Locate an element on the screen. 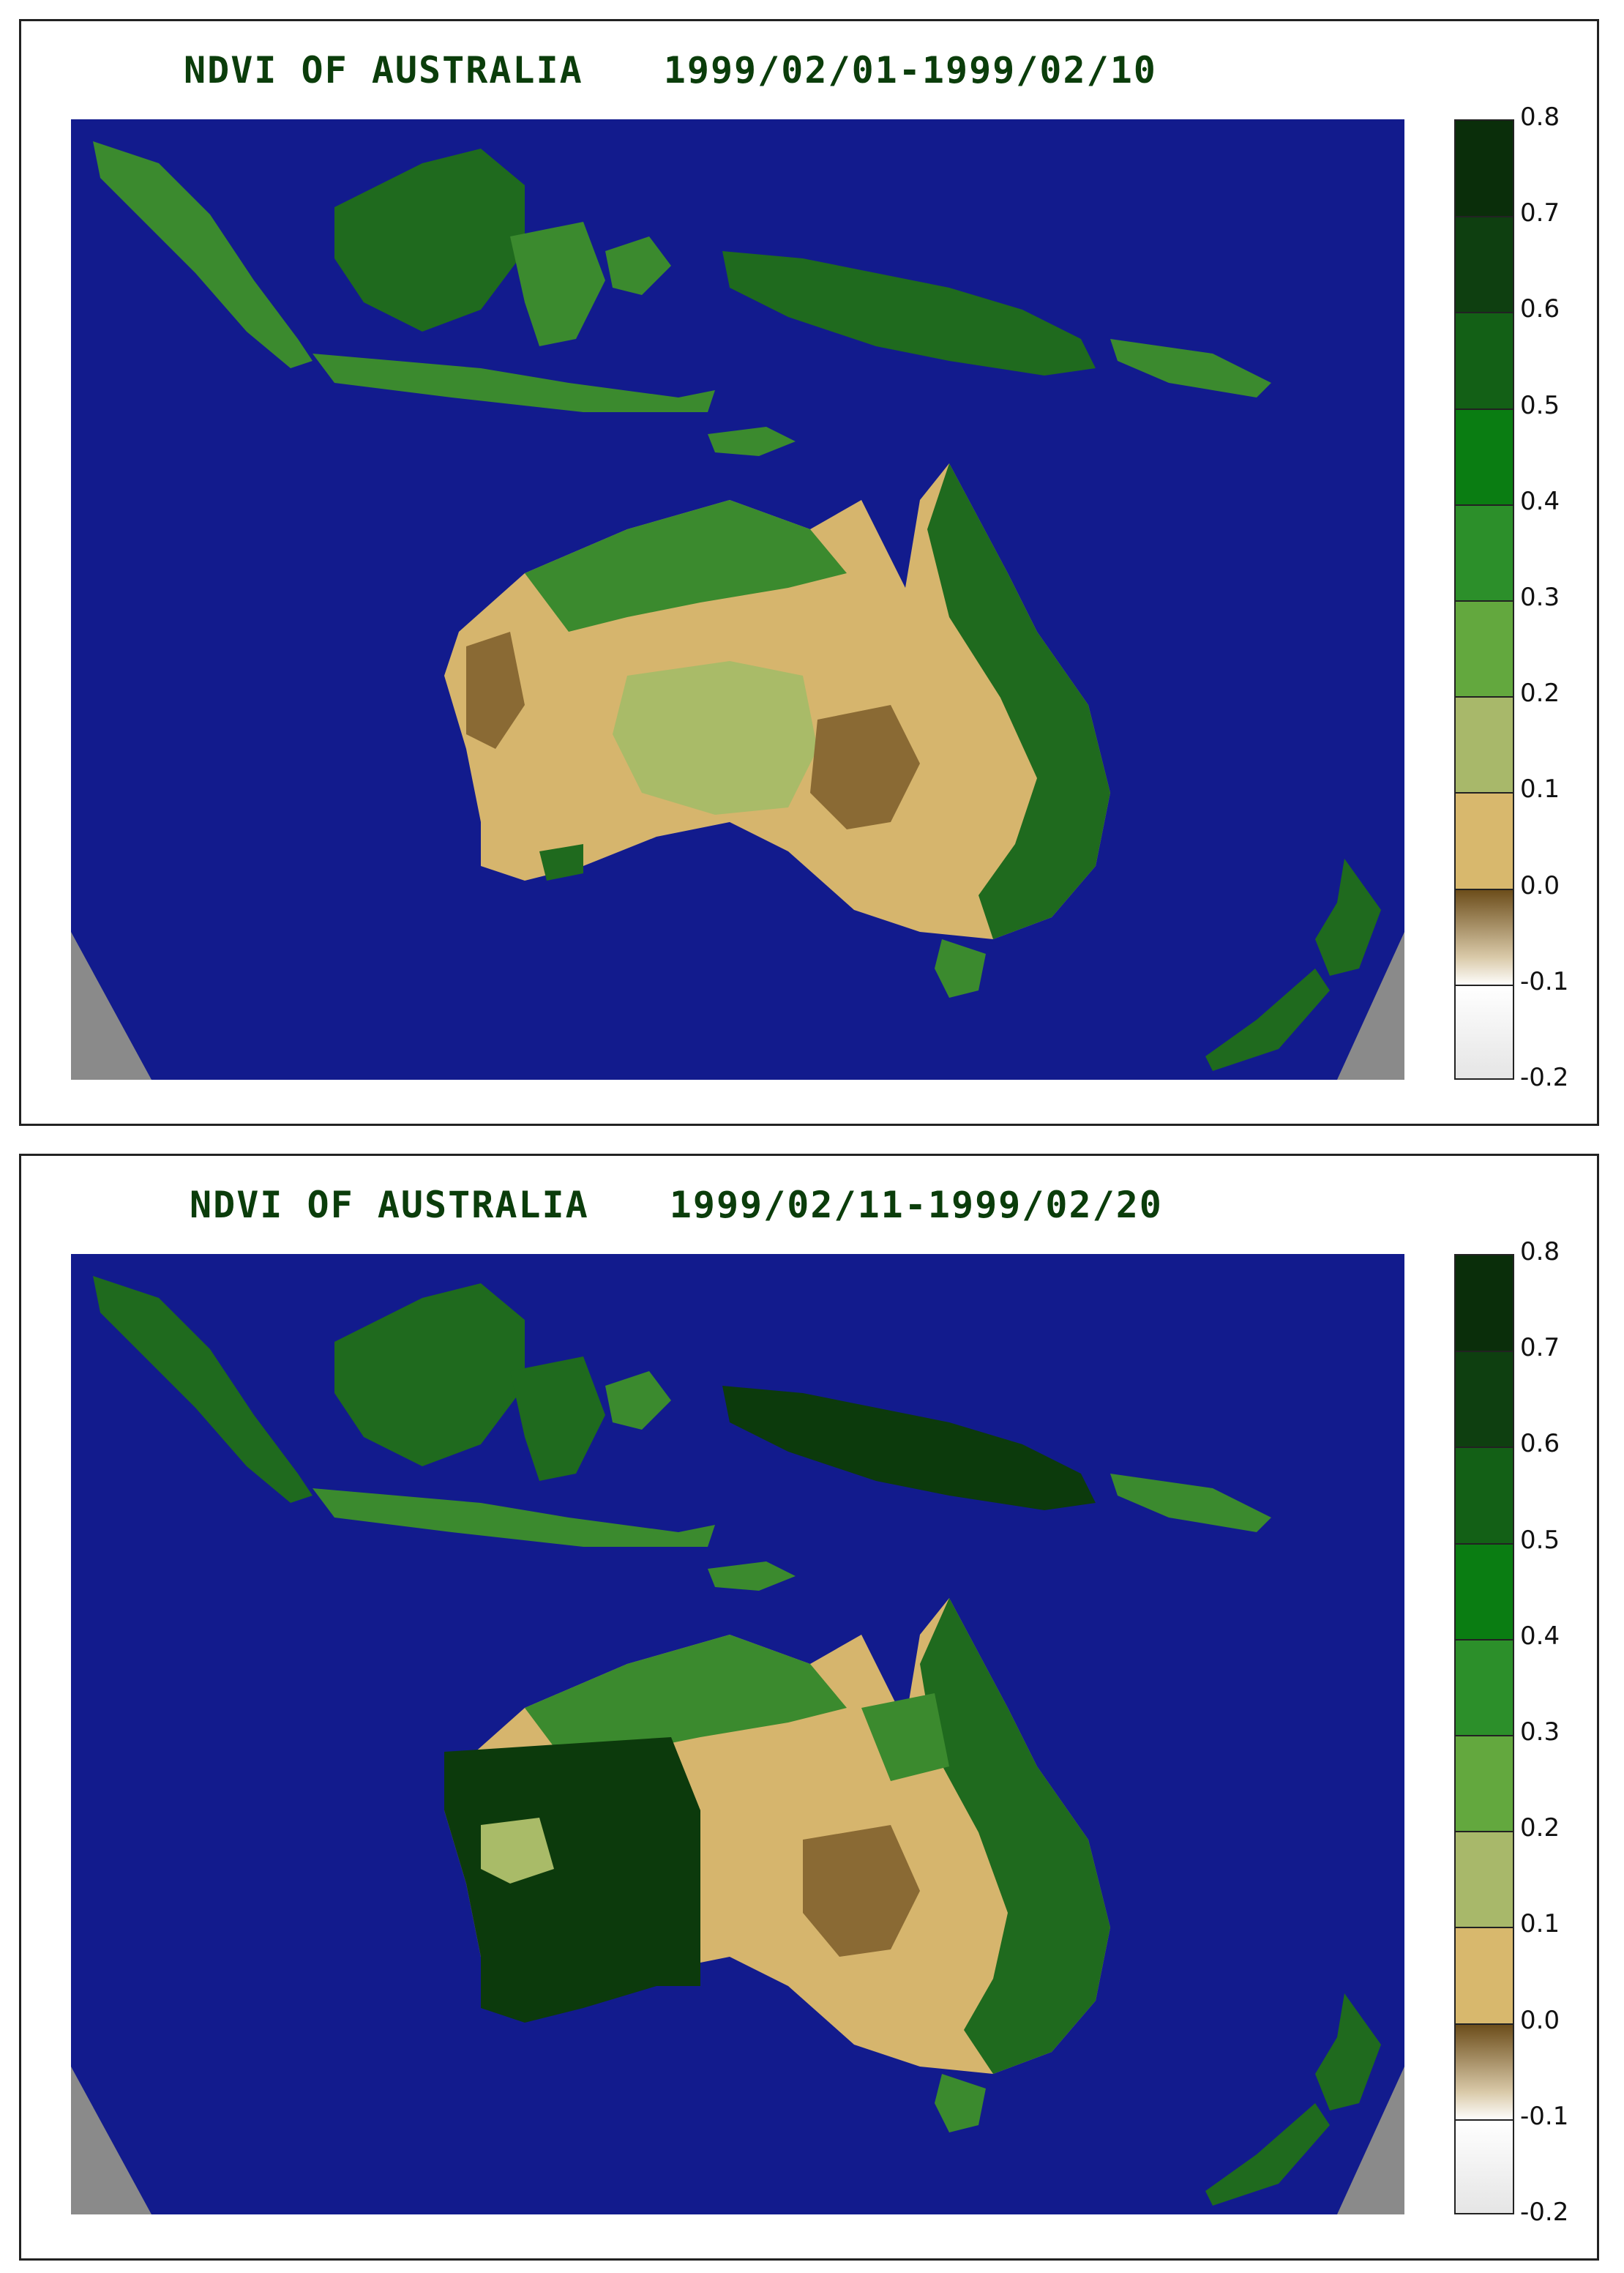 The image size is (1624, 2273). period-text: 1999/02/01-1999/02/10 is located at coordinates (910, 71).